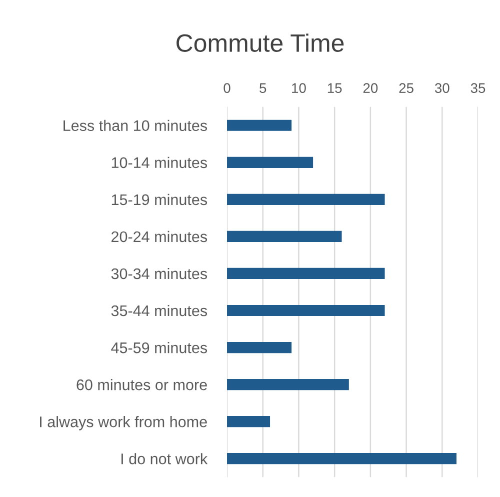 This screenshot has height=497, width=500. Describe the element at coordinates (160, 162) in the screenshot. I see `y-tick-label: 10-14 minutes` at that location.